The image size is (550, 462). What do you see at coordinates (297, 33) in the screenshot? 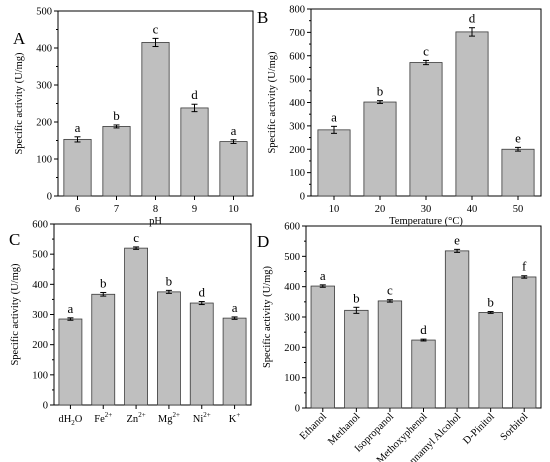
I see `y-tick-label: 700` at bounding box center [297, 33].